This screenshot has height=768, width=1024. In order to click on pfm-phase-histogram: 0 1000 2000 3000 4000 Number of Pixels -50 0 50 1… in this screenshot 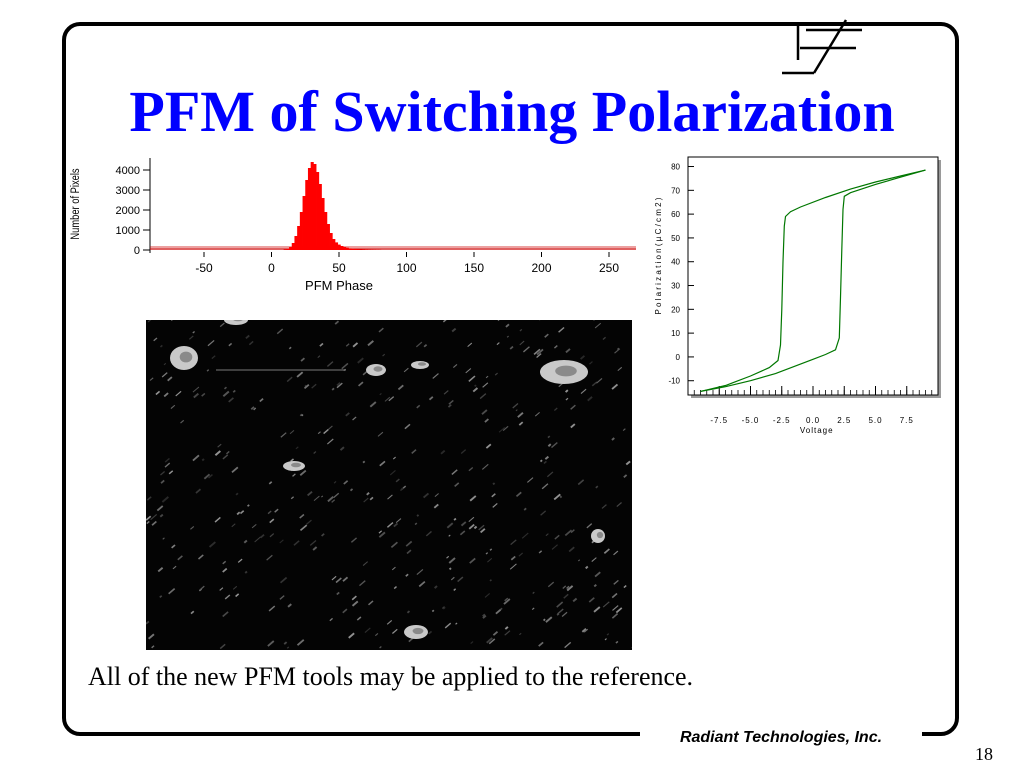, I will do `click(352, 225)`.